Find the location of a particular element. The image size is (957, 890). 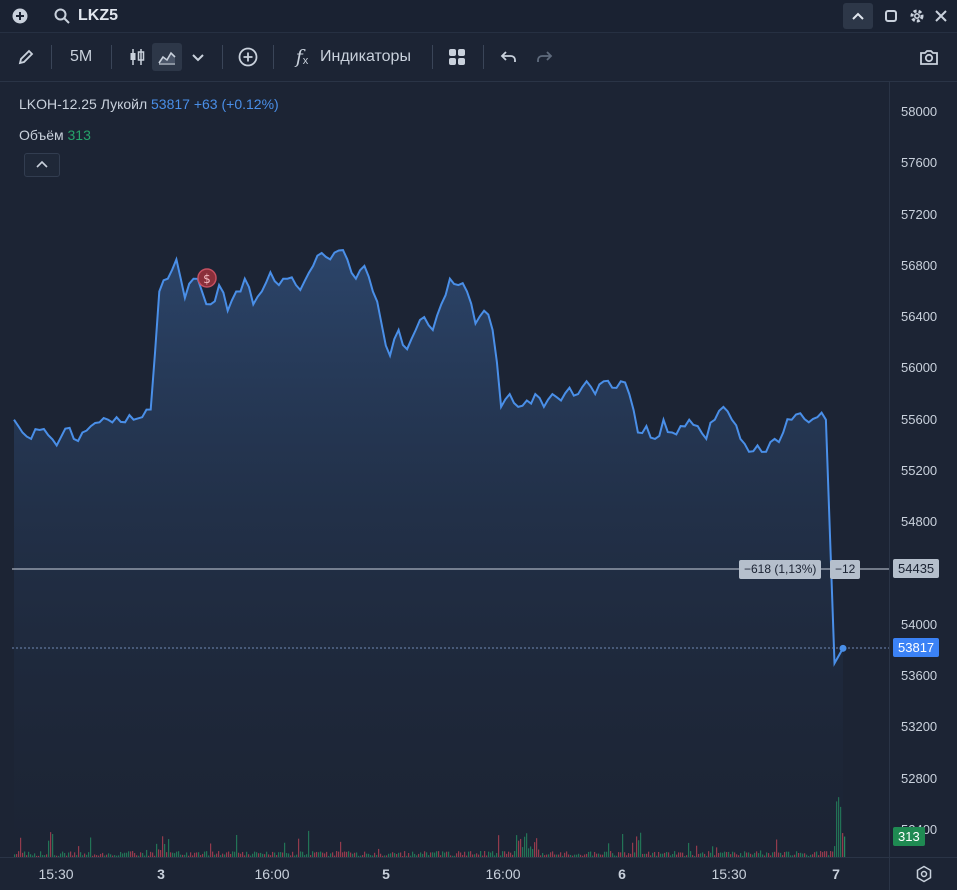

crosshair-price-tag: 54435 is located at coordinates (916, 568).